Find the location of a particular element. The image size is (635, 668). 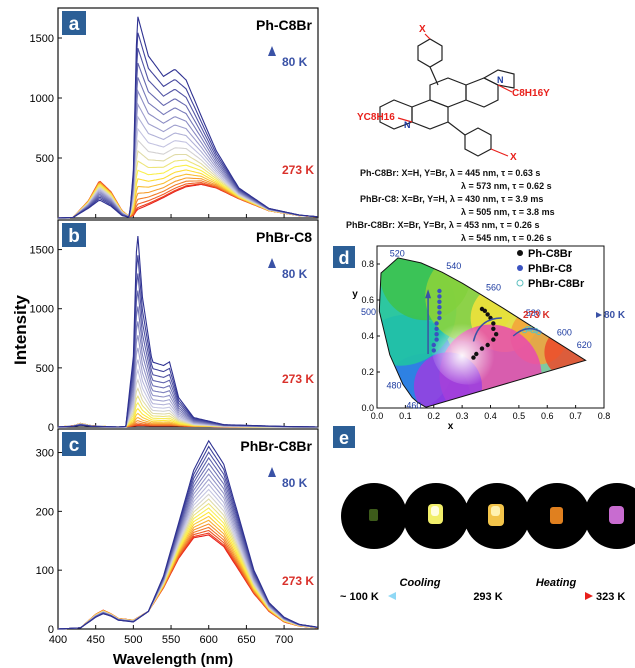

spectrum-panel-ph-c8br: a Ph-C8Br 500 1000 1500 80 K 273 K is located at coordinates (174, 113).